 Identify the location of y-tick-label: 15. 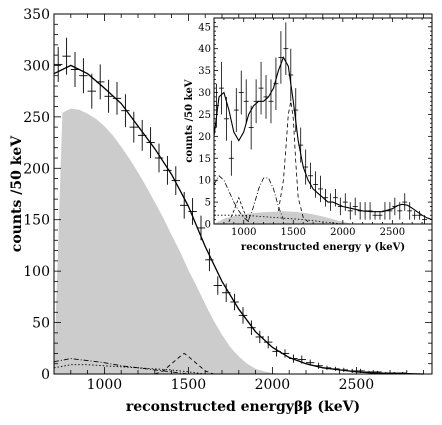
(204, 159).